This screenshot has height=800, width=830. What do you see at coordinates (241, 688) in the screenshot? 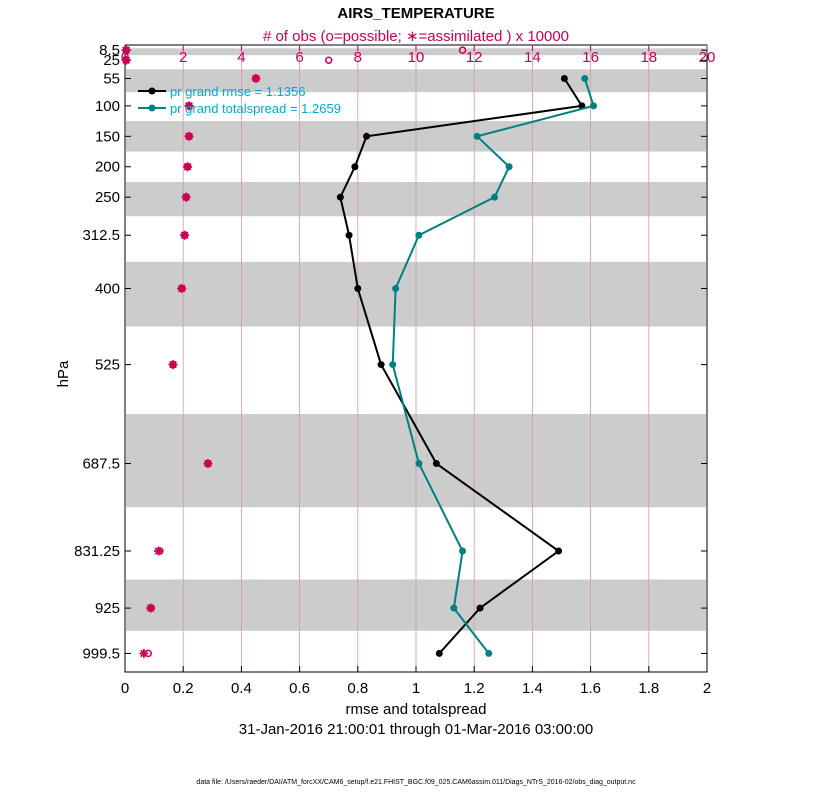
I see `x-tick-label: 0.4` at bounding box center [241, 688].